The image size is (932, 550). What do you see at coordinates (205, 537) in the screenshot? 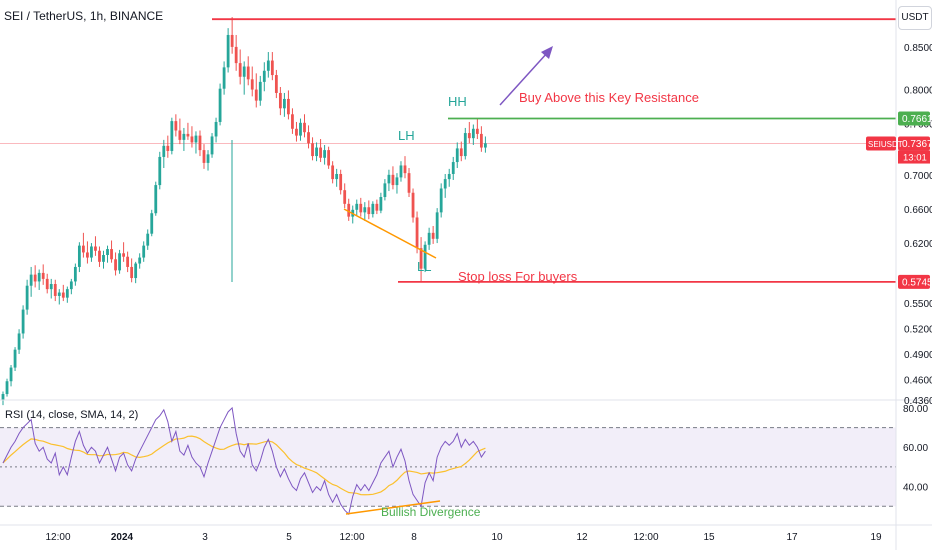
I see `time-tick-label: 3` at bounding box center [205, 537].